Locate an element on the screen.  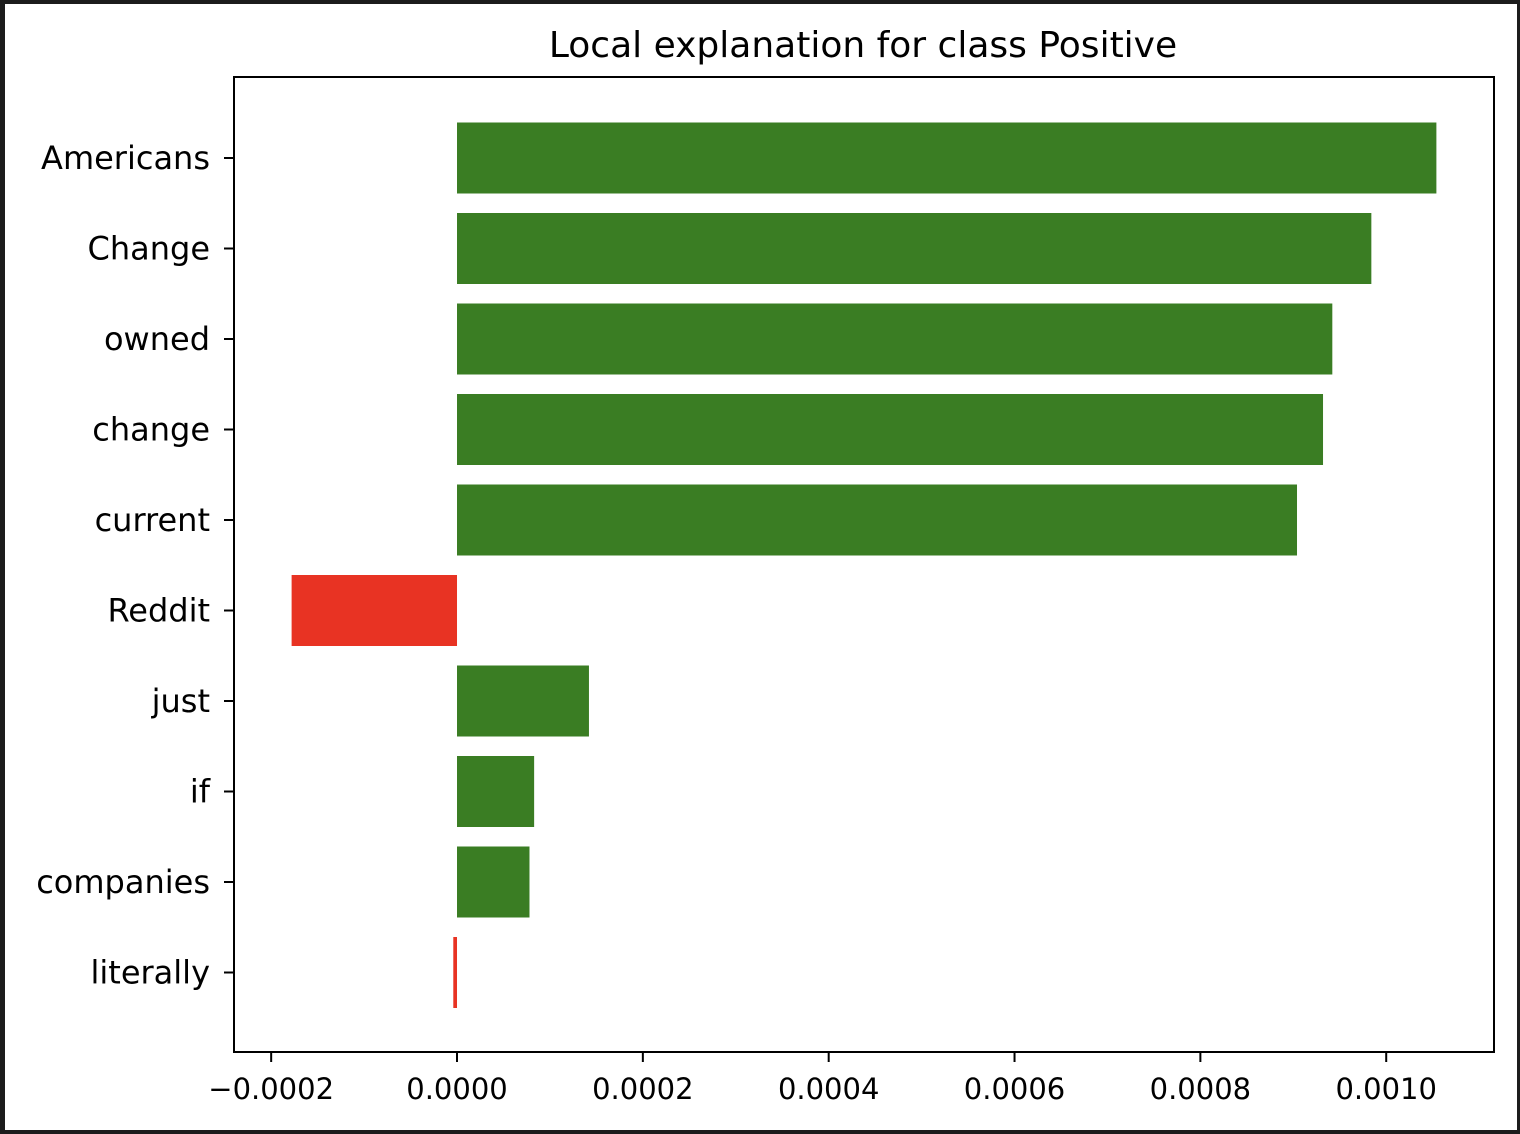
bar-literally is located at coordinates (455, 972).